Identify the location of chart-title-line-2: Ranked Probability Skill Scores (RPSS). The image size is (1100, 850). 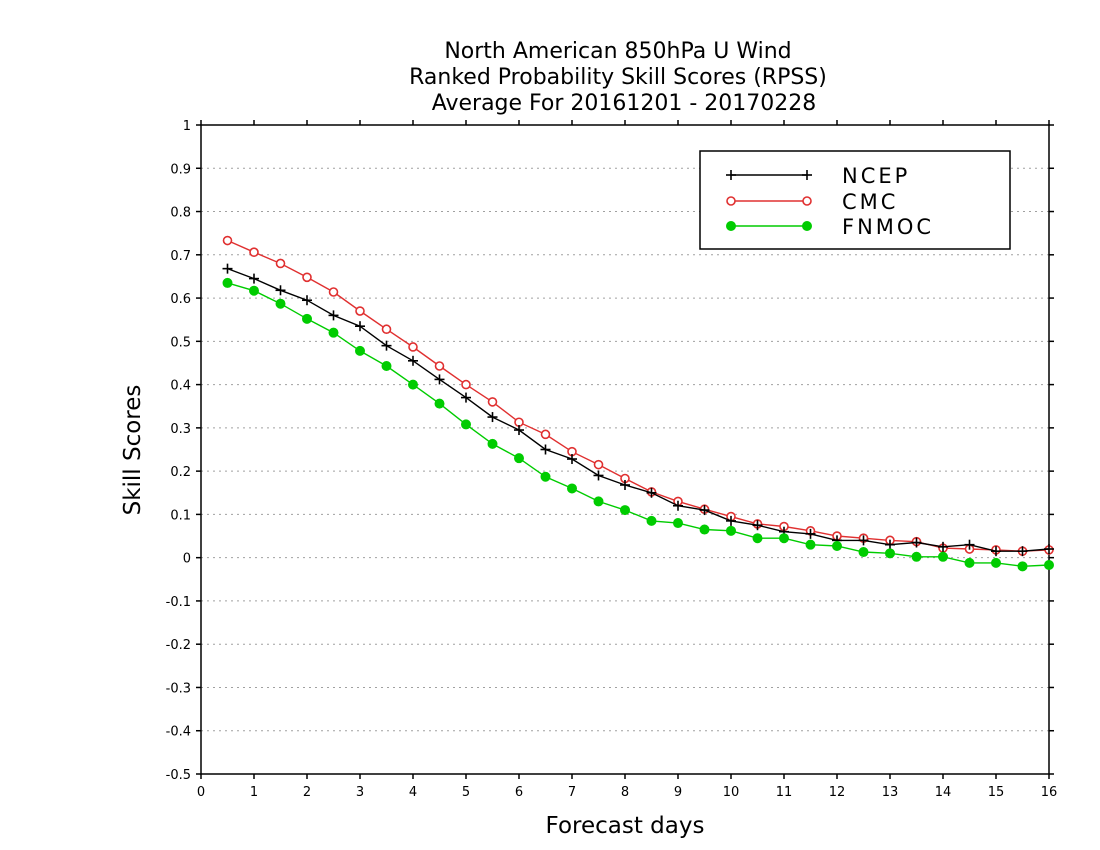
(618, 77).